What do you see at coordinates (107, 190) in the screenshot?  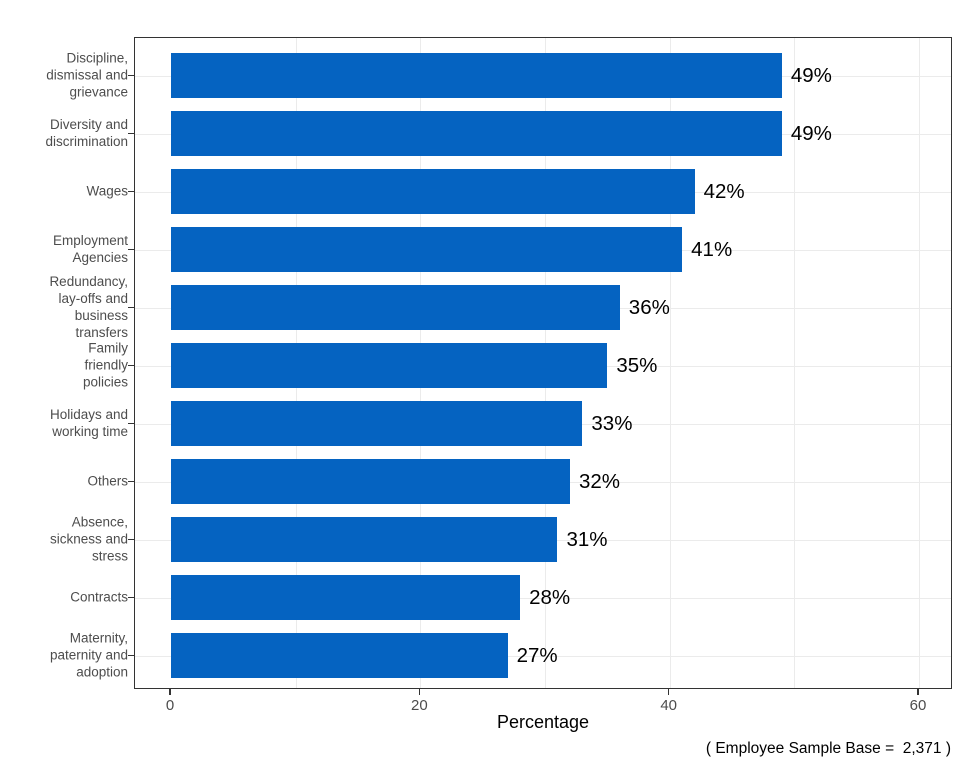 I see `y-axis-category-label-line: Wages` at bounding box center [107, 190].